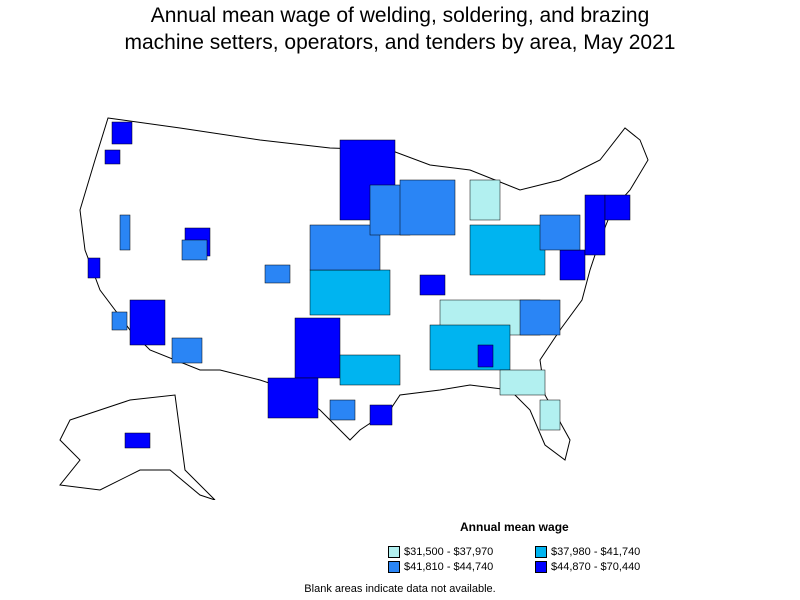 This screenshot has width=800, height=600. What do you see at coordinates (427, 207) in the screenshot?
I see `area-wi` at bounding box center [427, 207].